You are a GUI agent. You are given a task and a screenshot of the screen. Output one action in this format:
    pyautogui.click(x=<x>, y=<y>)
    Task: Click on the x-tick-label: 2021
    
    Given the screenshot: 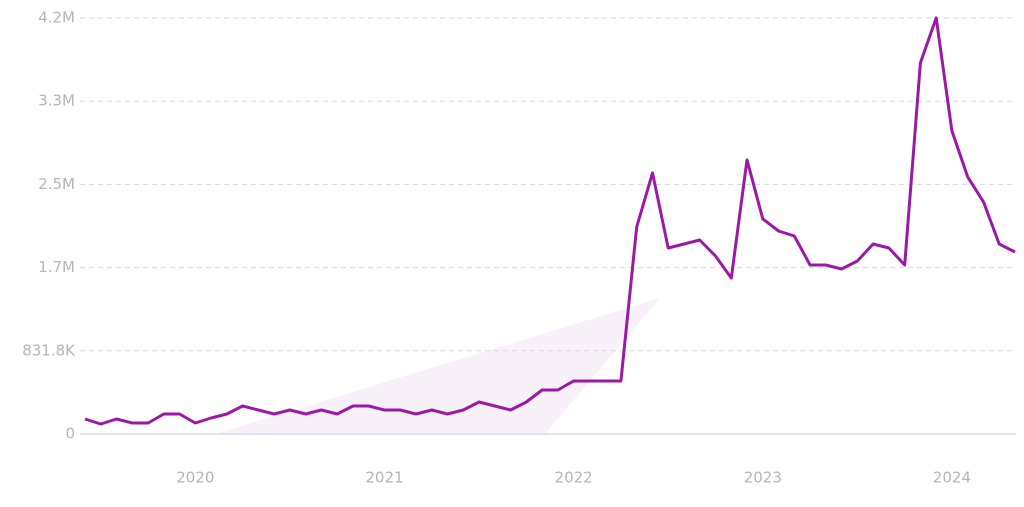 What is the action you would take?
    pyautogui.click(x=384, y=478)
    